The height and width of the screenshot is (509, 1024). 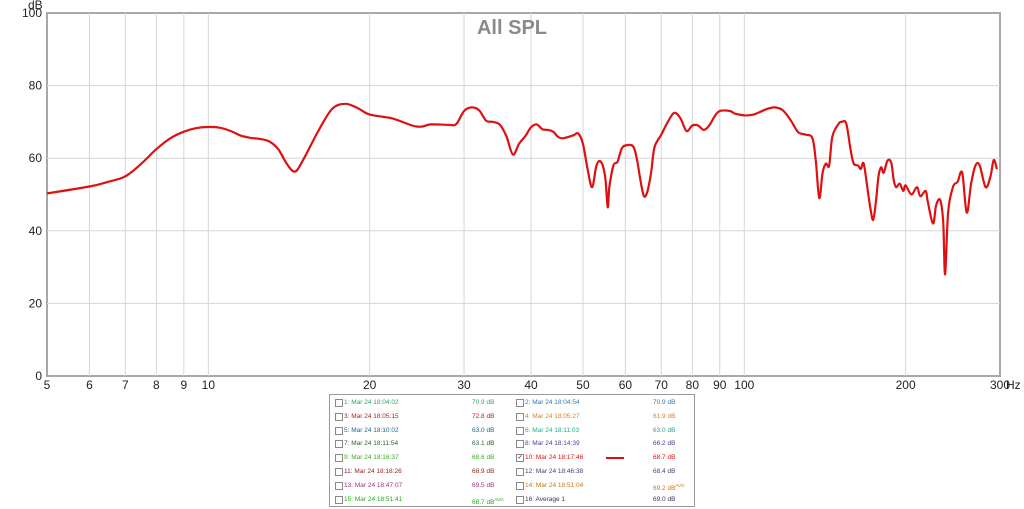 What do you see at coordinates (669, 487) in the screenshot?
I see `legend-value: 69.2 dBAVG` at bounding box center [669, 487].